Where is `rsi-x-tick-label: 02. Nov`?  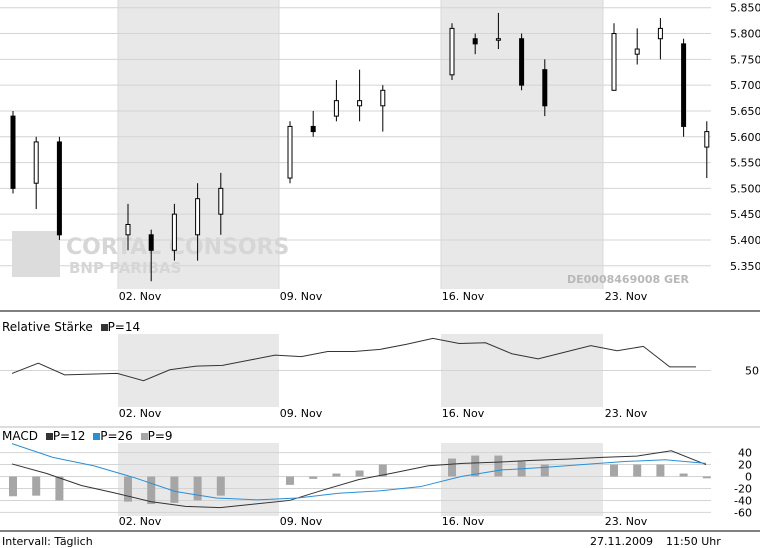
rsi-x-tick-label: 02. Nov is located at coordinates (140, 413).